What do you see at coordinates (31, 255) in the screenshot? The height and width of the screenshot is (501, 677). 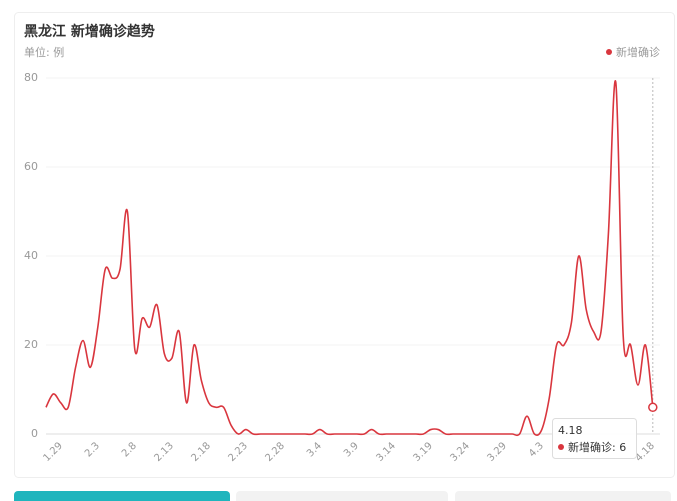 I see `y-tick-label: 40` at bounding box center [31, 255].